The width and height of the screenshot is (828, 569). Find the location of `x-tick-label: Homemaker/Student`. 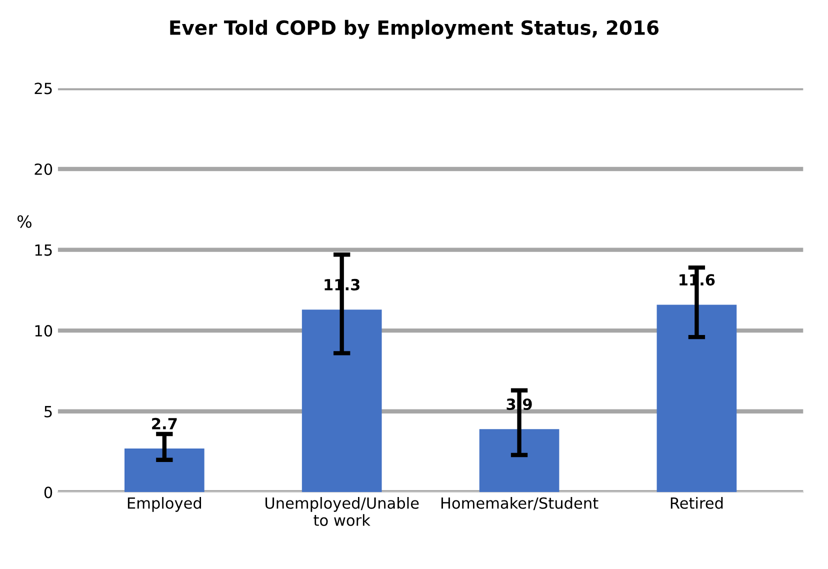

x-tick-label: Homemaker/Student is located at coordinates (519, 503).